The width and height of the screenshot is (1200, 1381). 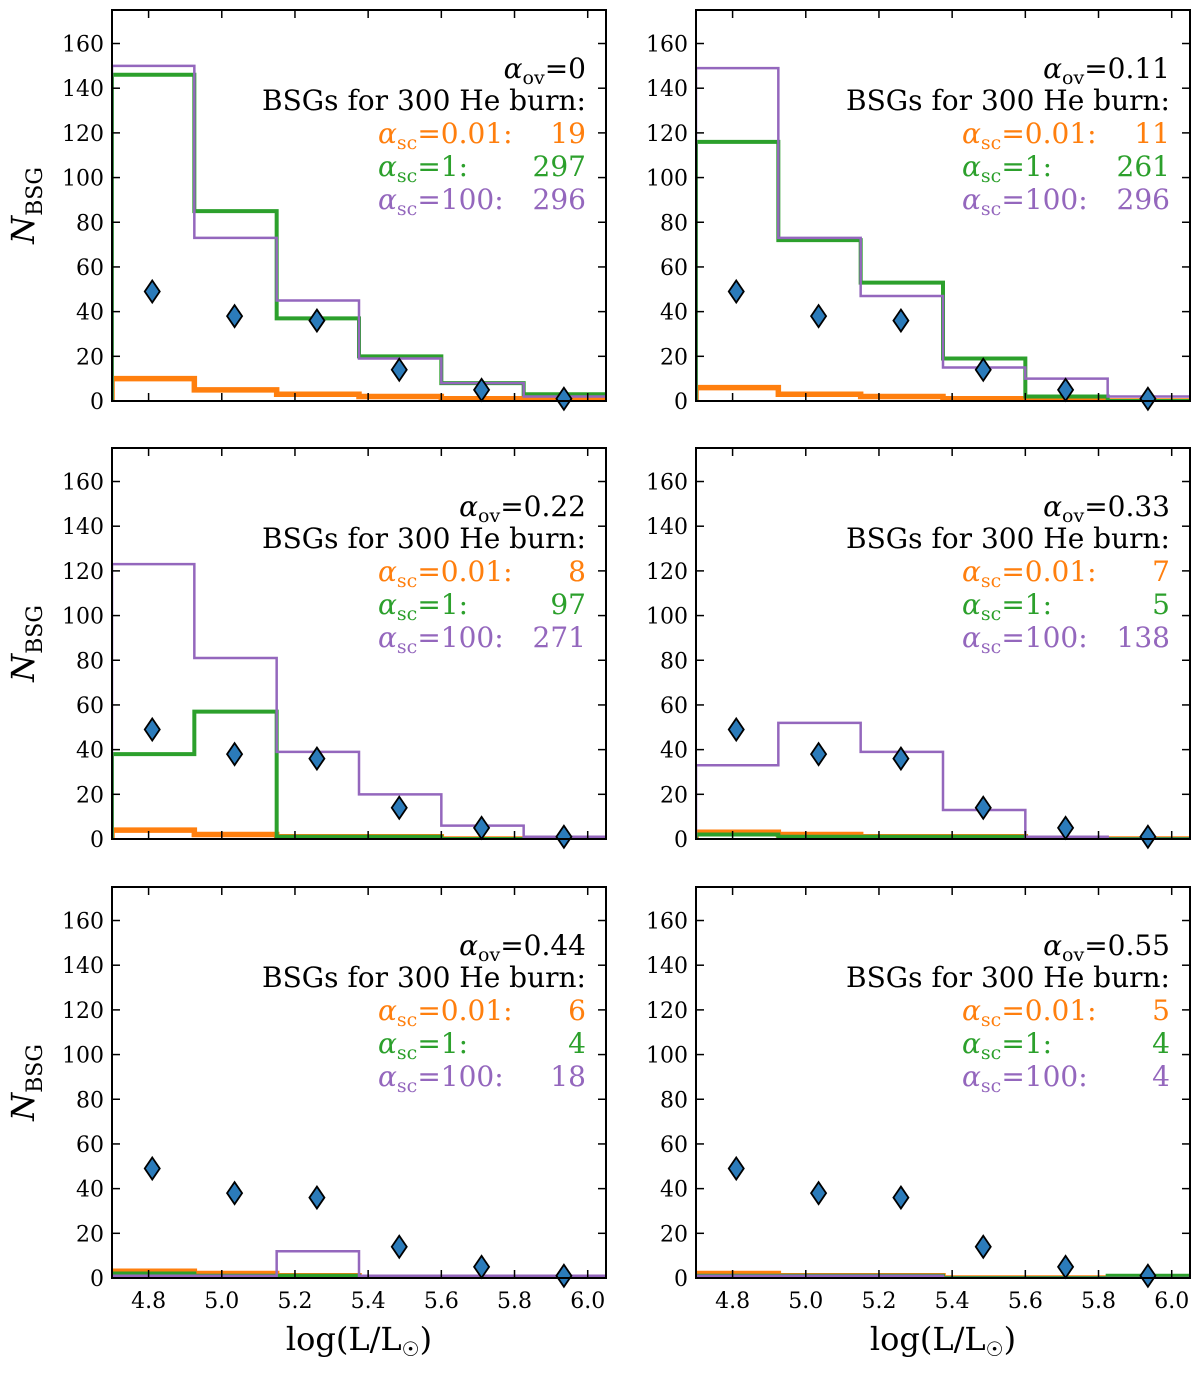 What do you see at coordinates (587, 1301) in the screenshot?
I see `x-tick-label: 6.0` at bounding box center [587, 1301].